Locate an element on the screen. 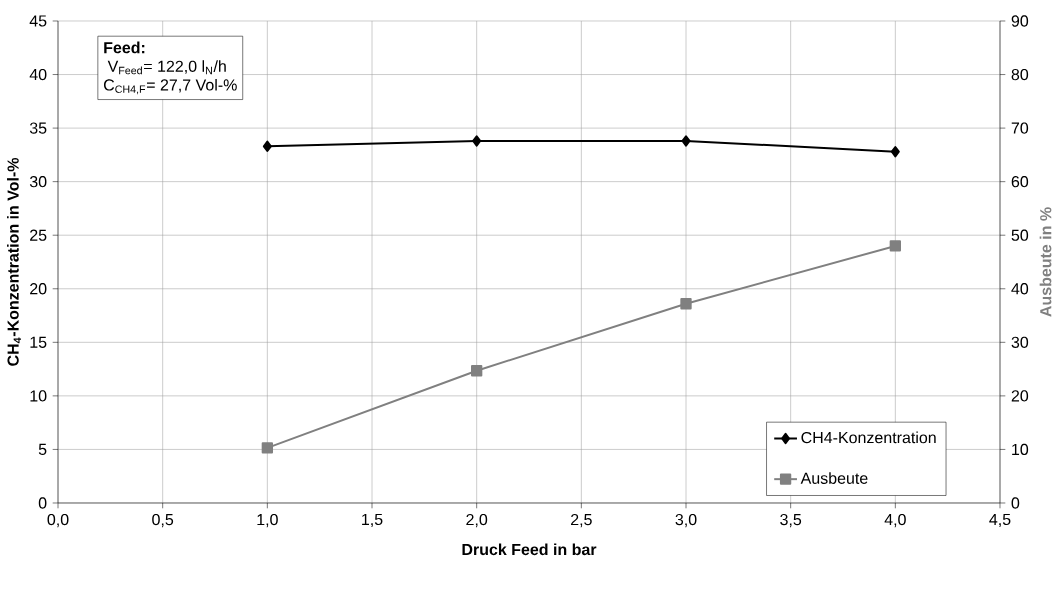  y2-axis-title: Ausbeute in % is located at coordinates (1045, 262).